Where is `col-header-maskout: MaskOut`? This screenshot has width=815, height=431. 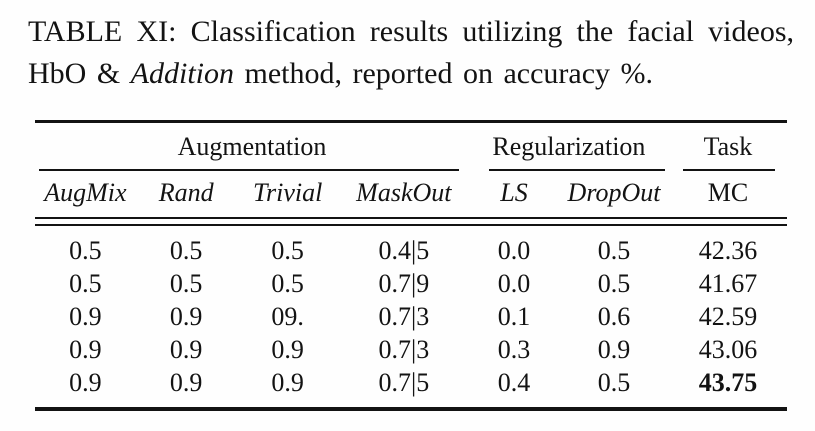 col-header-maskout: MaskOut is located at coordinates (404, 192).